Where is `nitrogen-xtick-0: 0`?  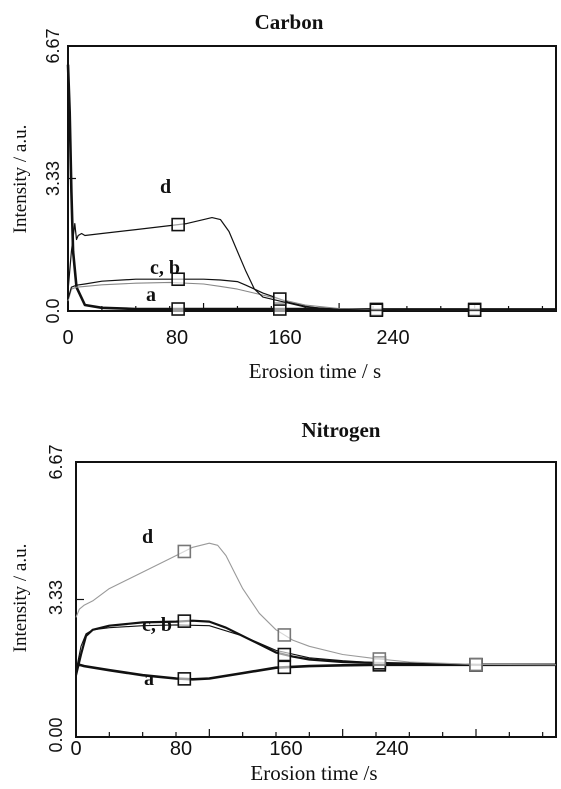
nitrogen-xtick-0: 0 is located at coordinates (75, 749).